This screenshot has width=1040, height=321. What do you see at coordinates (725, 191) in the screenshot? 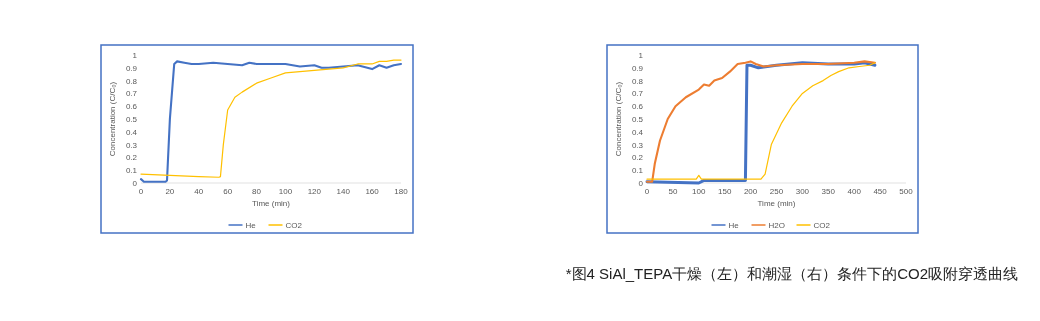
I see `x-tick-label: 150` at bounding box center [725, 191].